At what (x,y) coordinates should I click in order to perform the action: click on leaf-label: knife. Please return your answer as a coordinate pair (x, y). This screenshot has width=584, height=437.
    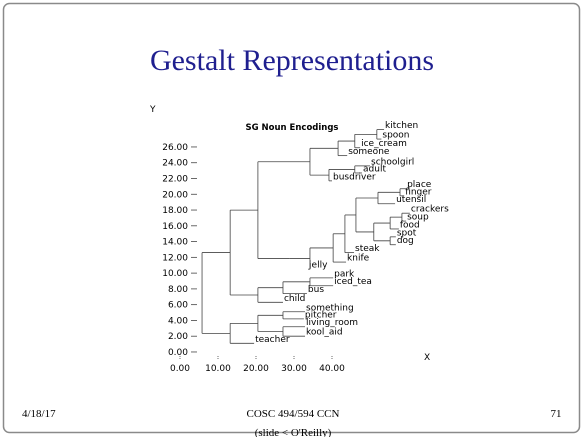
    Looking at the image, I should click on (358, 259).